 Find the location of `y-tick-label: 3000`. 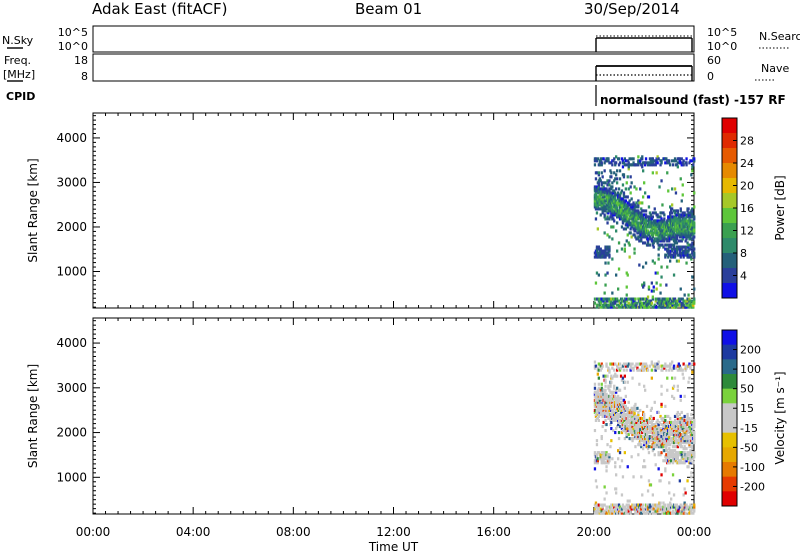

y-tick-label: 3000 is located at coordinates (71, 182).